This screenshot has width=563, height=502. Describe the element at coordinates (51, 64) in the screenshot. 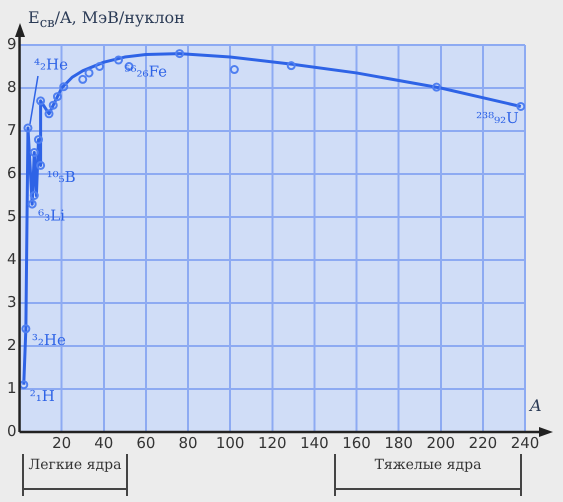

I see `annotation: ⁴₂He` at that location.